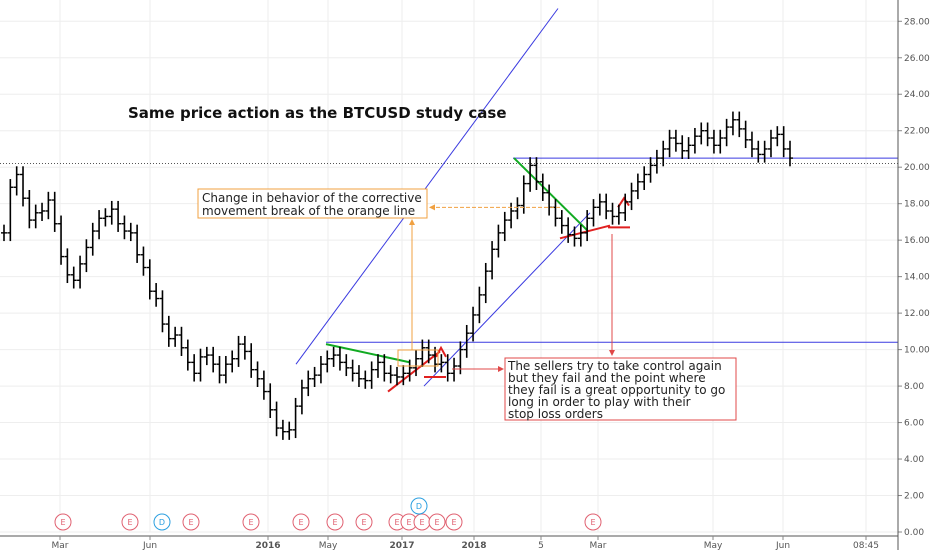  What do you see at coordinates (401, 545) in the screenshot?
I see `x-tick-label: 2017` at bounding box center [401, 545].